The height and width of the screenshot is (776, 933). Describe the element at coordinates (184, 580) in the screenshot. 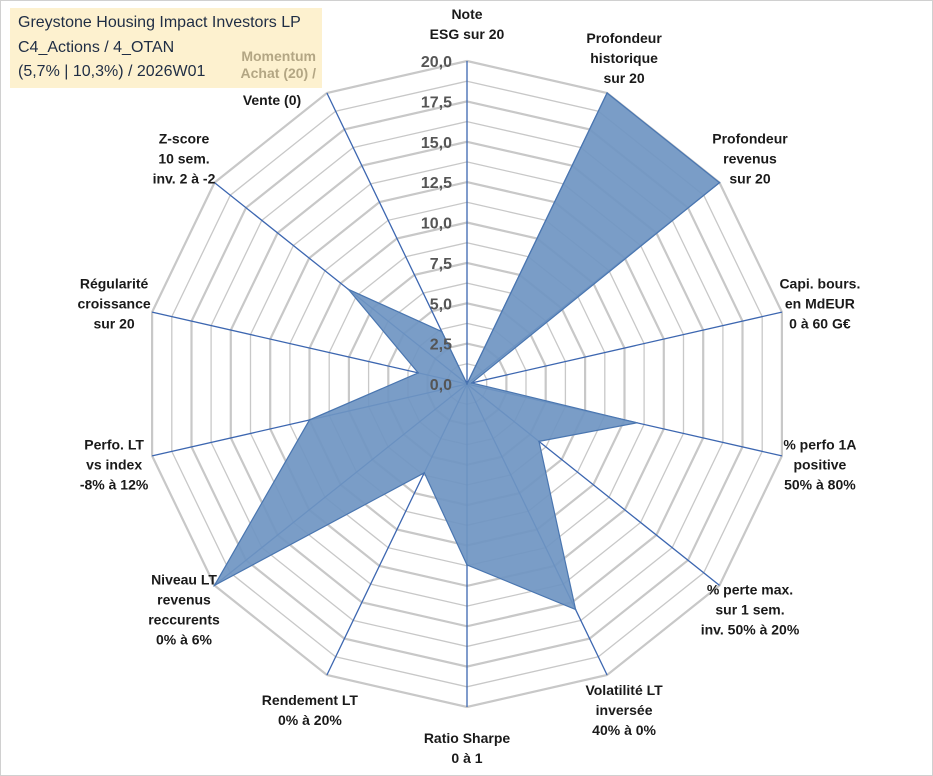

I see `axis-label-line: Niveau LT` at that location.